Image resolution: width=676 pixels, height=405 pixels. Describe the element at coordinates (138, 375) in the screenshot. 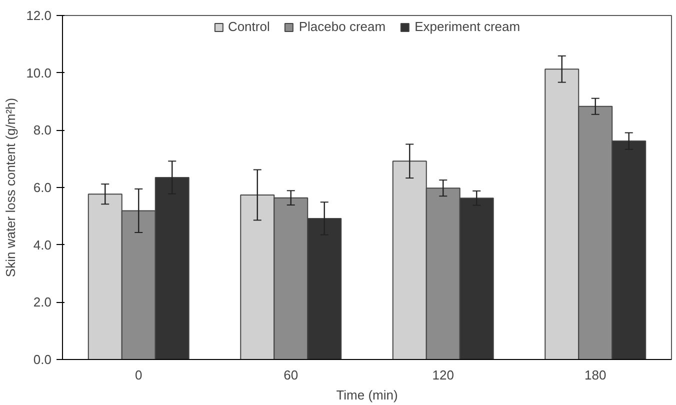

I see `x-tick-label: 0` at that location.